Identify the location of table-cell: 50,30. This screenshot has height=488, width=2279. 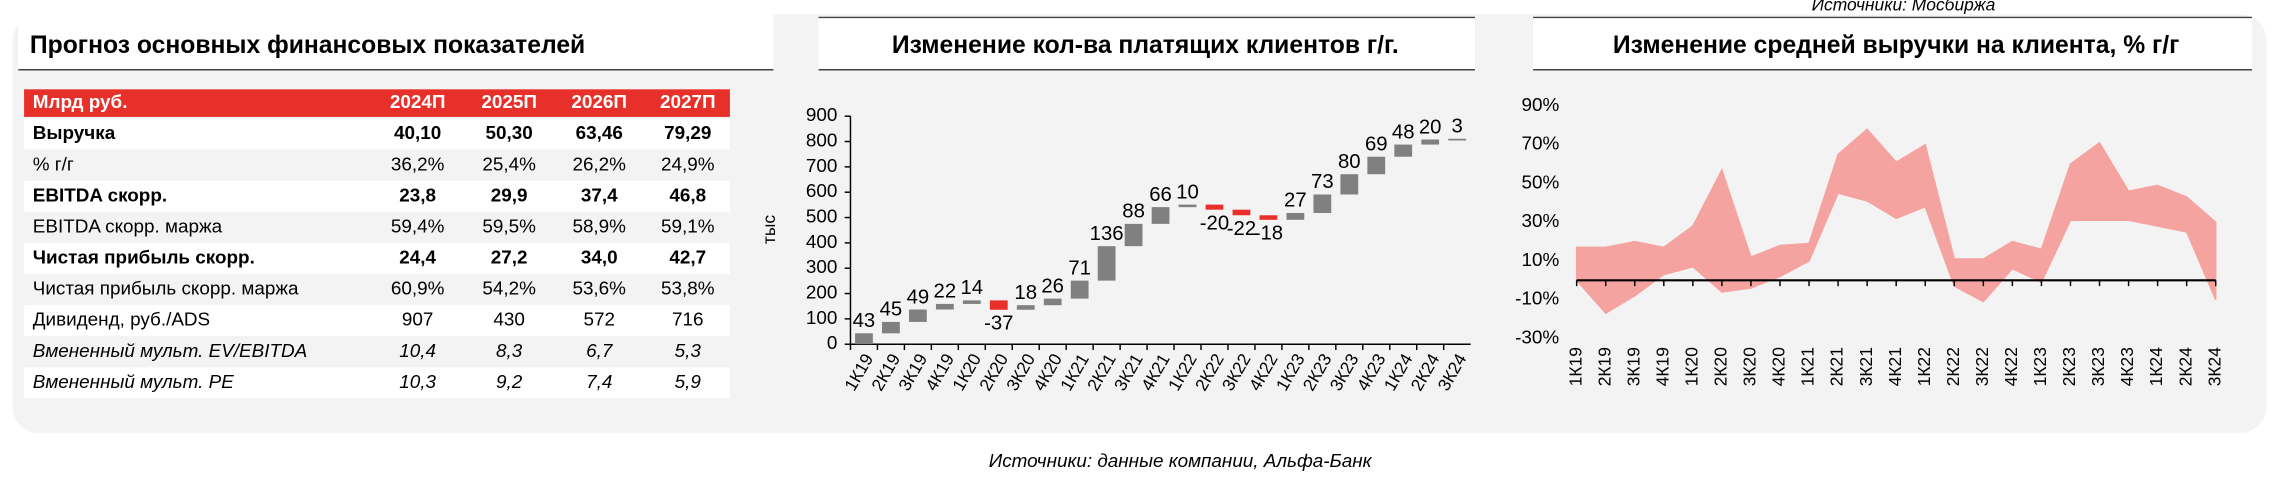
(509, 133).